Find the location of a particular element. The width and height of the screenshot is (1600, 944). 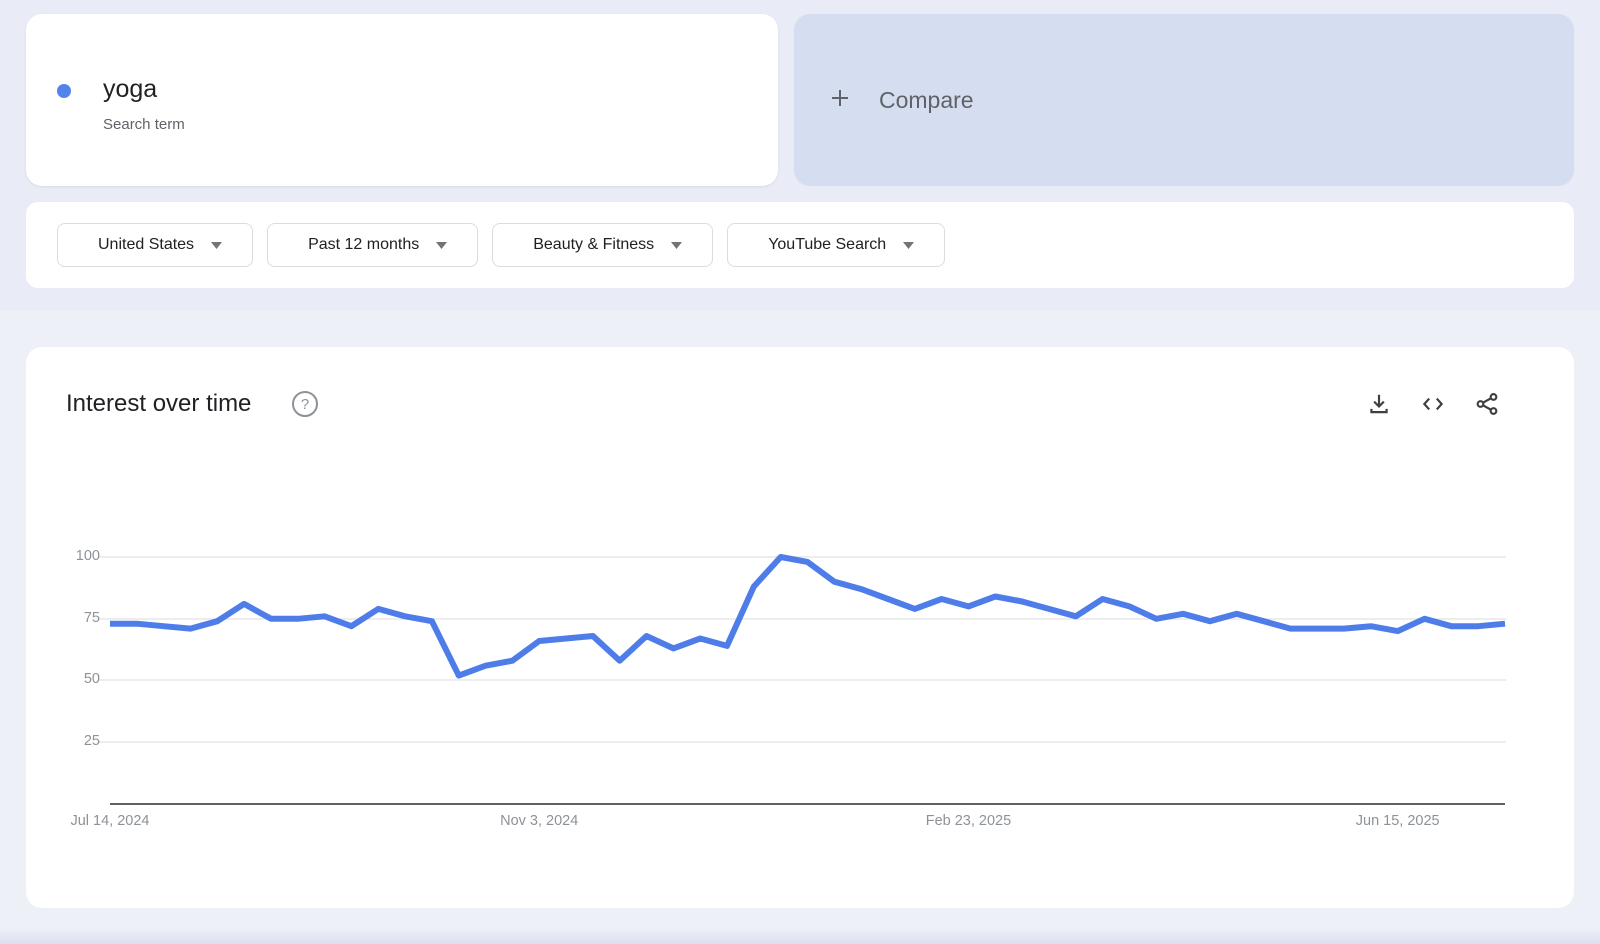

search-term-type-label: Search term is located at coordinates (144, 124).